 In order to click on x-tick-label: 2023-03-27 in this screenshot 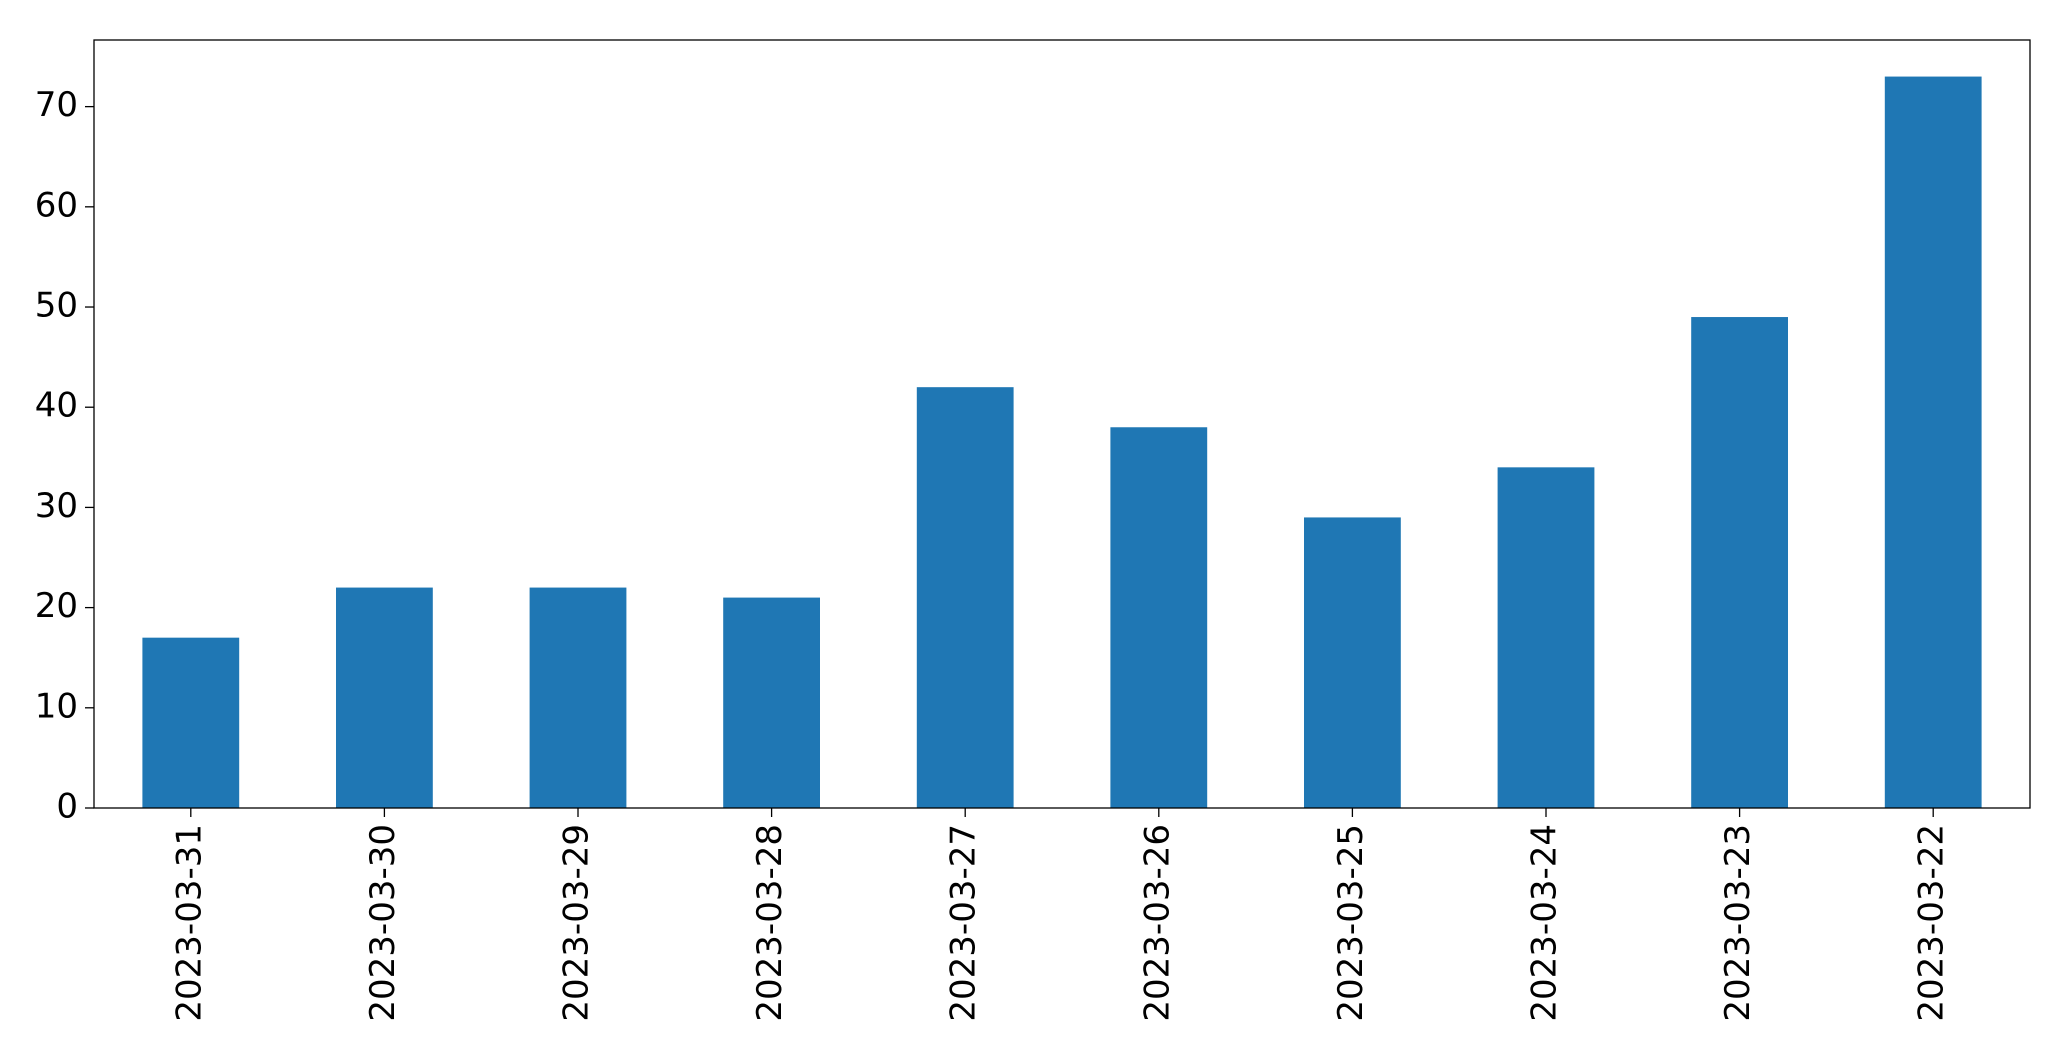, I will do `click(964, 923)`.